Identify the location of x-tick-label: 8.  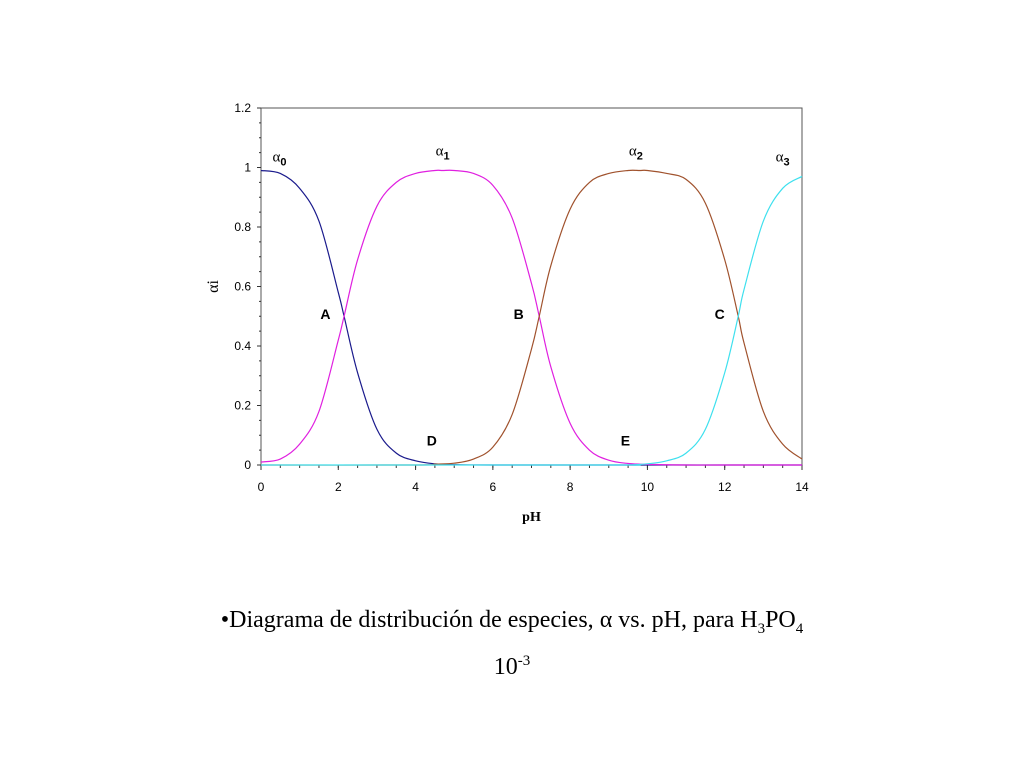
(570, 487).